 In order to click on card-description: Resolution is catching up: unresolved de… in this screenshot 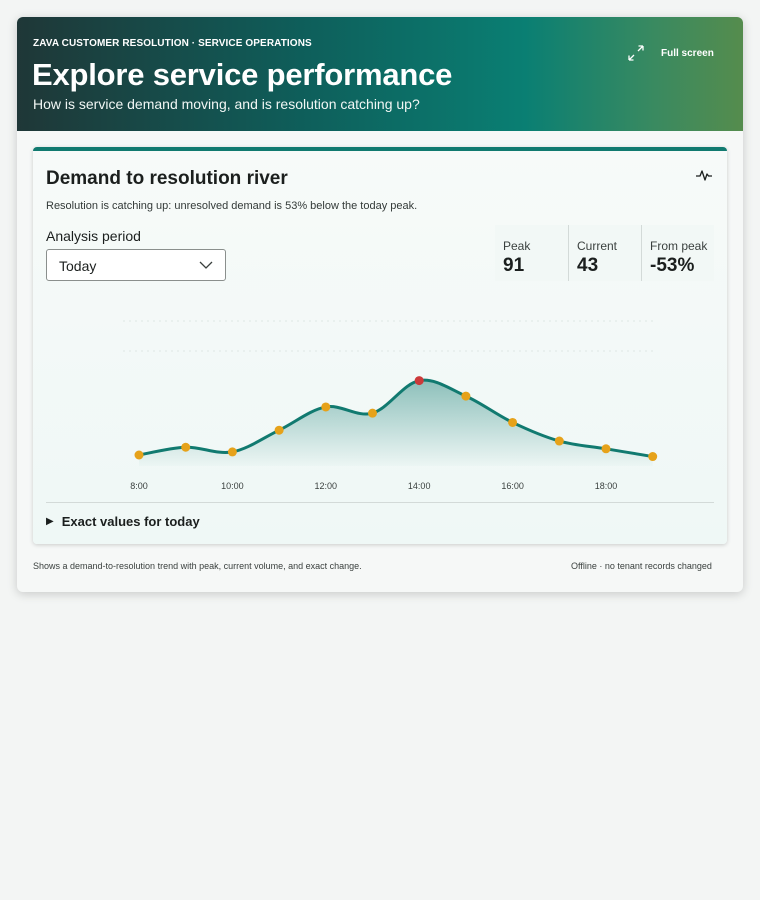, I will do `click(232, 206)`.